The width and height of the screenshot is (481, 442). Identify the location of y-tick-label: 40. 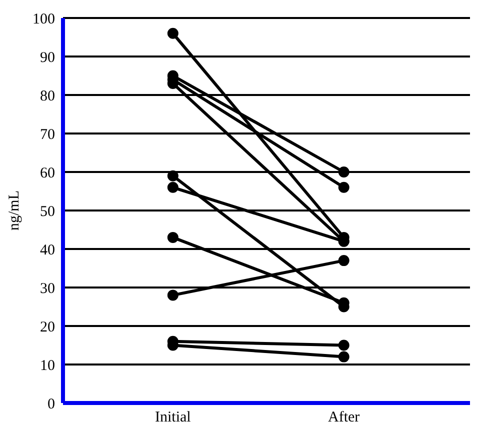
(47, 250).